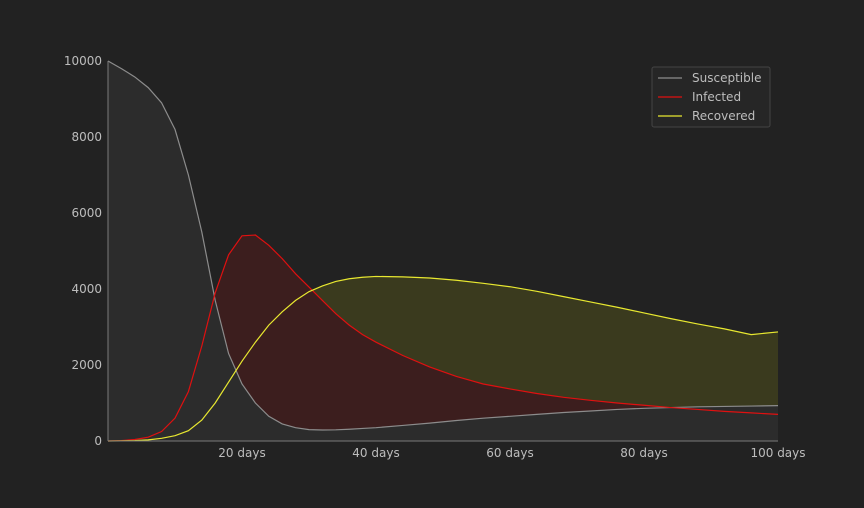 Image resolution: width=864 pixels, height=508 pixels. What do you see at coordinates (241, 453) in the screenshot?
I see `x-tick-label: 20 days` at bounding box center [241, 453].